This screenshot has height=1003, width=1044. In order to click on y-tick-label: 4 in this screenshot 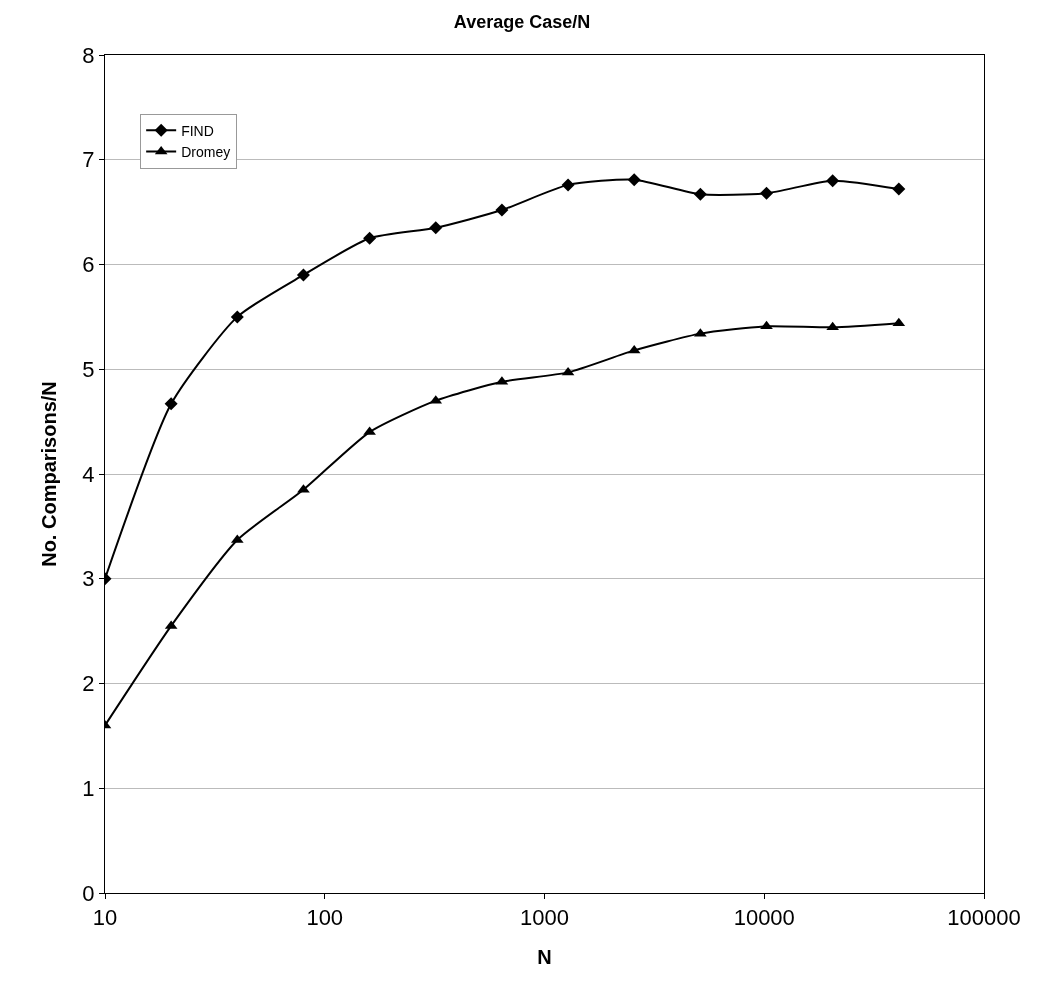, I will do `click(88, 474)`.